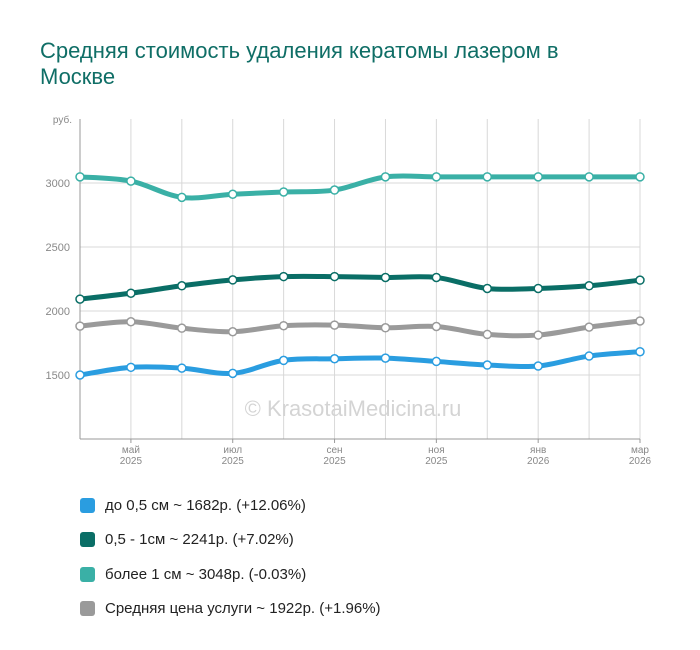 The image size is (700, 650). What do you see at coordinates (243, 609) in the screenshot?
I see `legend-label: Средняя цена услуги ~ 1922р. (+1.96%)` at bounding box center [243, 609].